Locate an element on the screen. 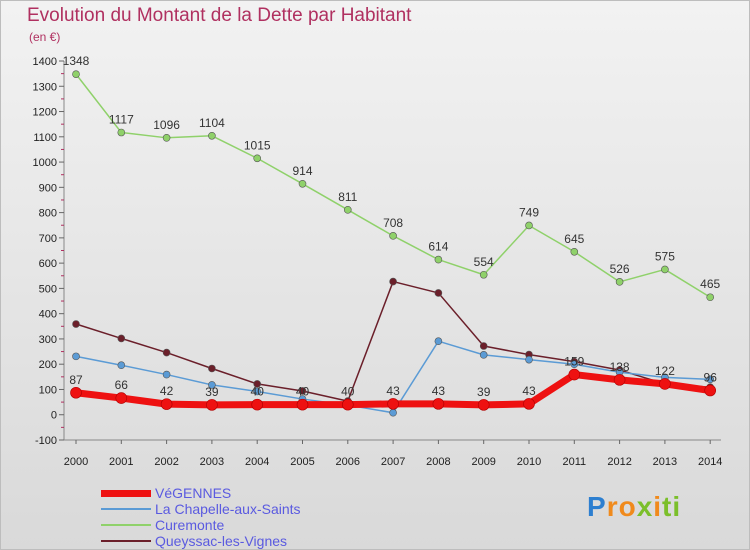 The image size is (750, 550). x-tick-label: 2013 is located at coordinates (665, 462).